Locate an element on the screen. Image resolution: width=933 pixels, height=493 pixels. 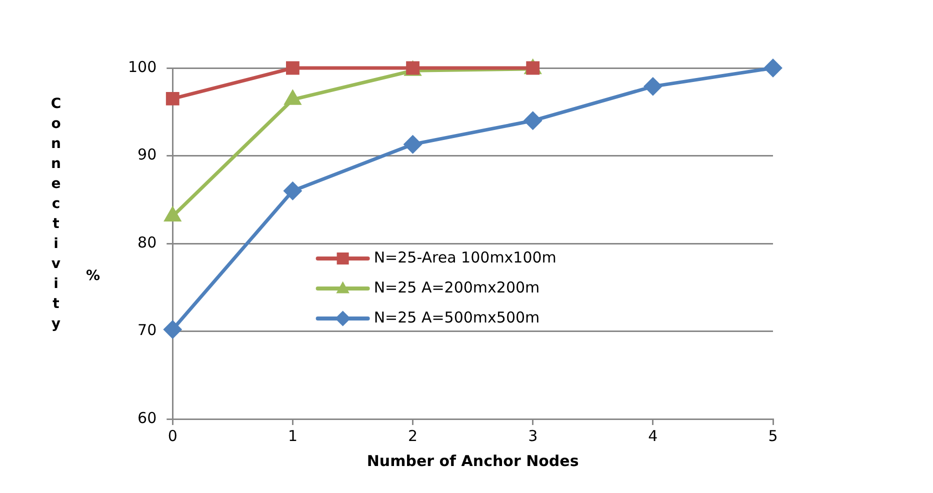
legend-label: N=25 A=500mx500m is located at coordinates (457, 317).